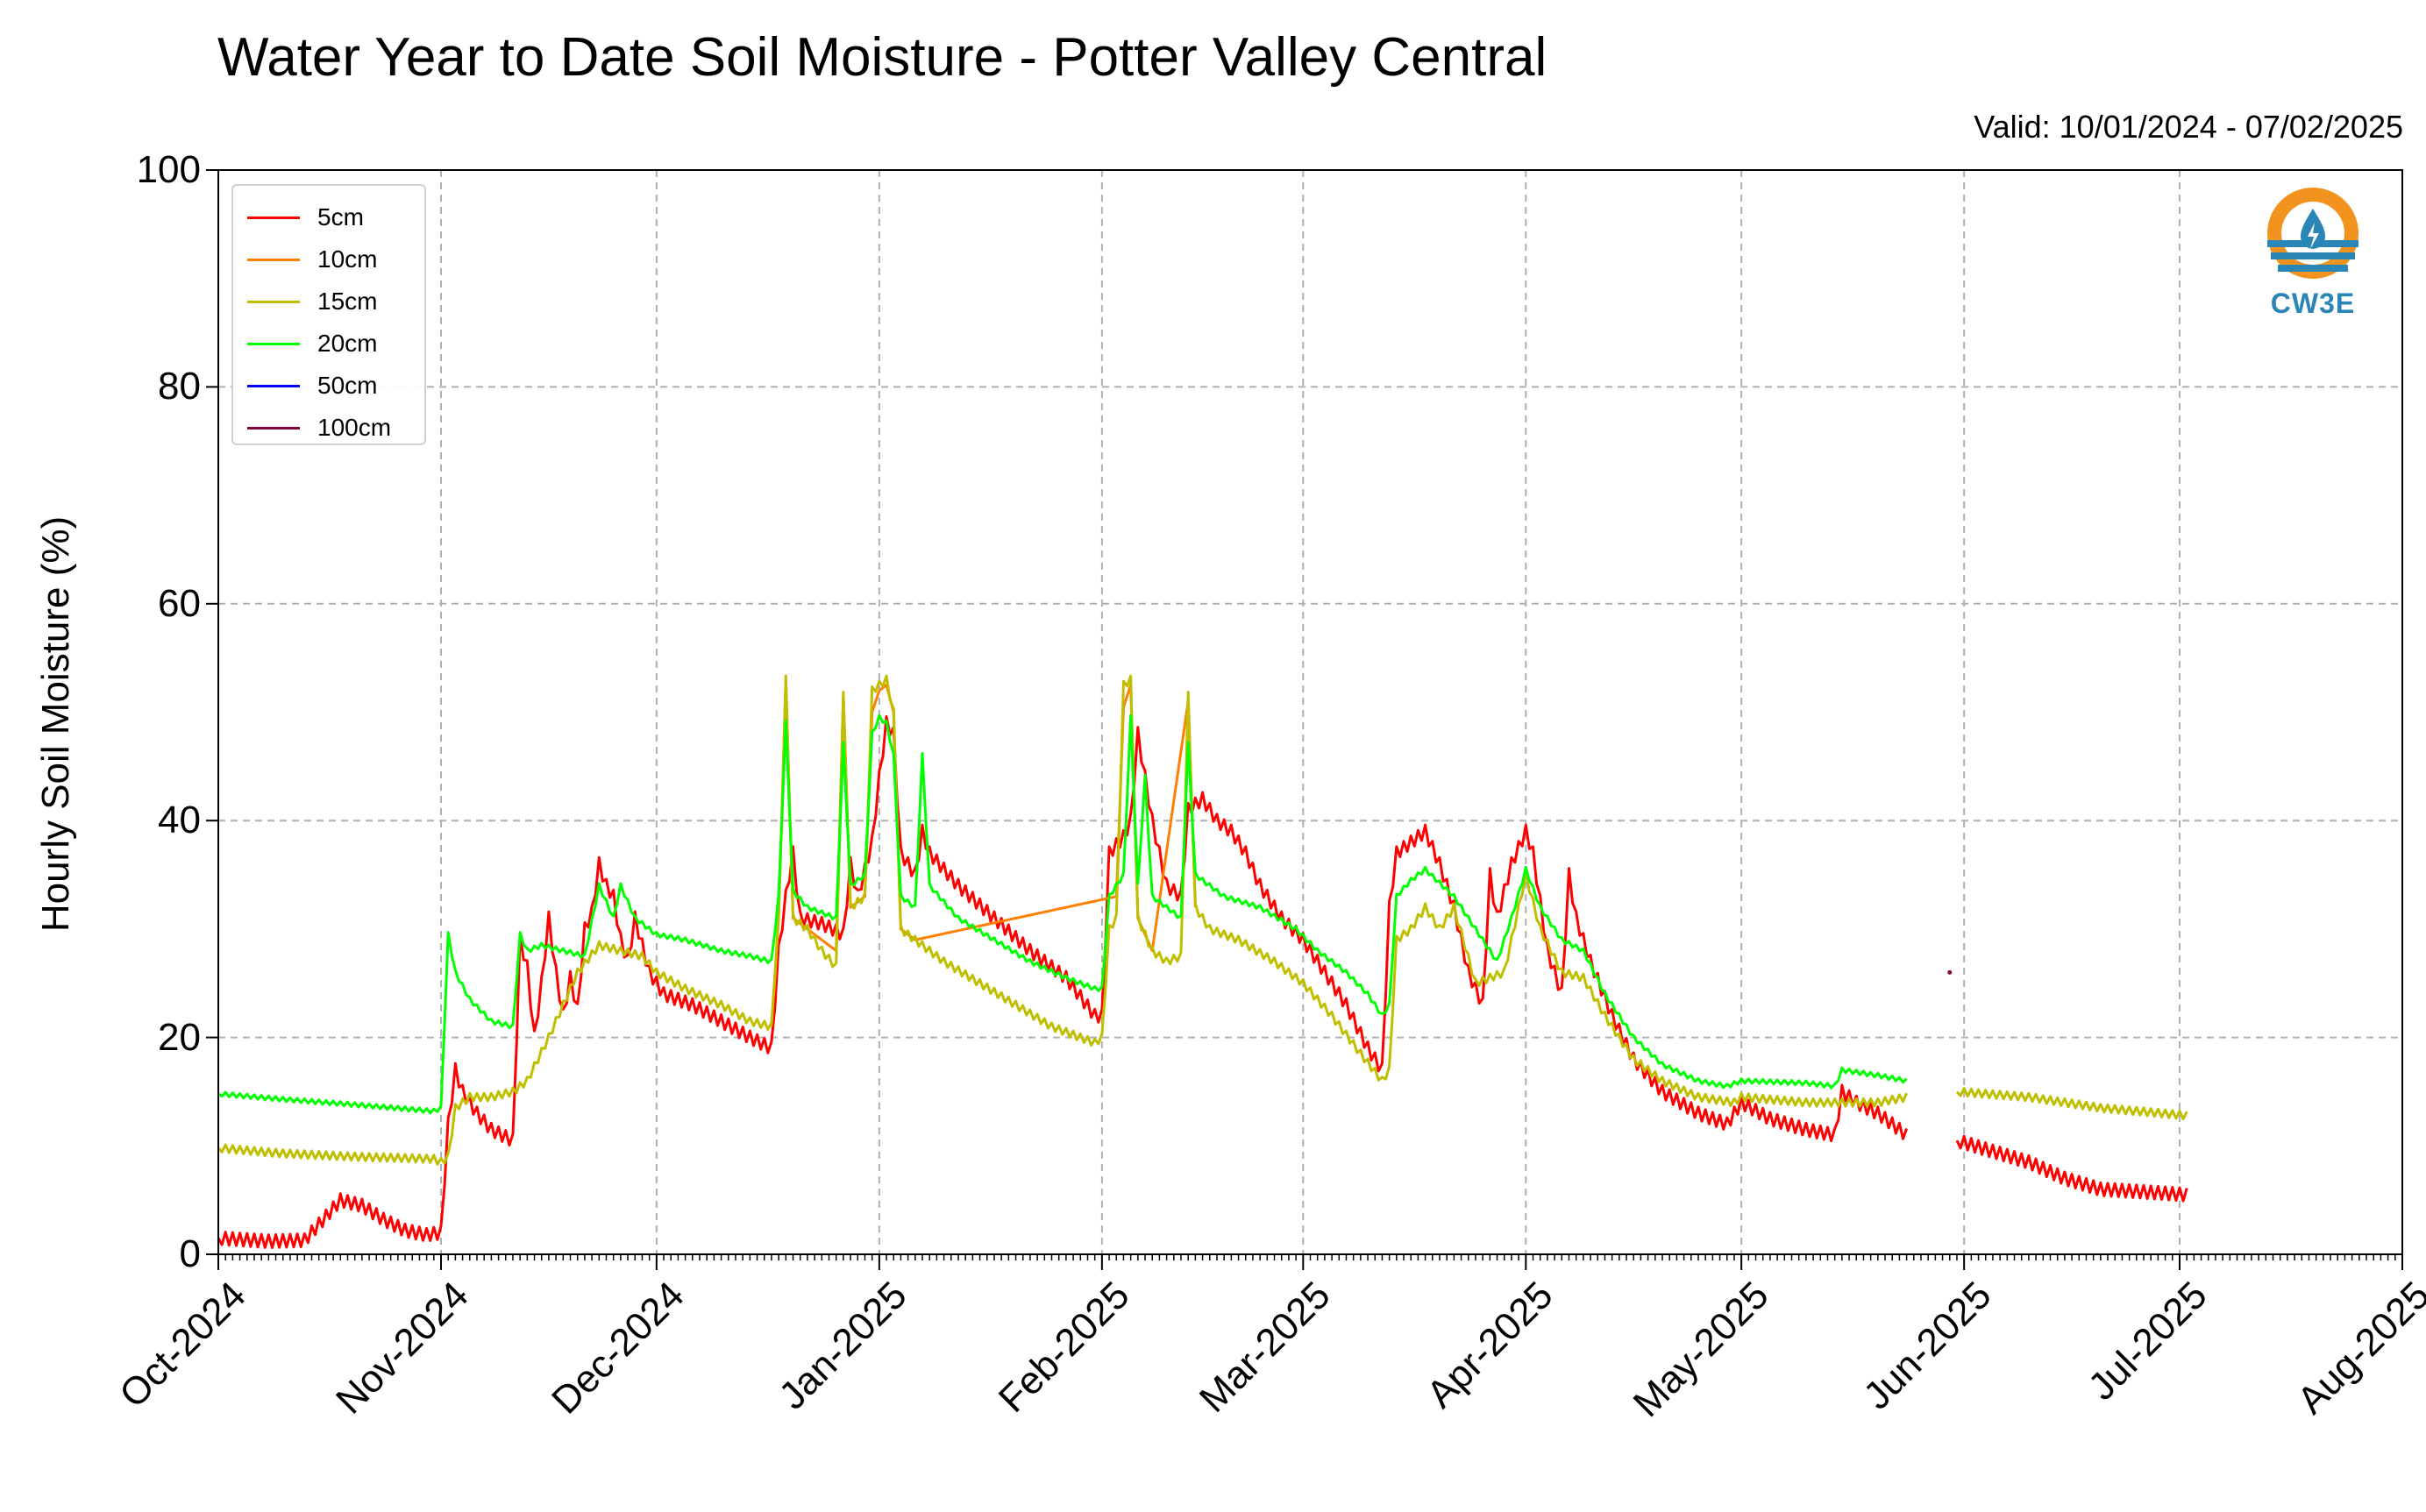 Image resolution: width=2426 pixels, height=1512 pixels. I want to click on legend-label: 50cm, so click(347, 385).